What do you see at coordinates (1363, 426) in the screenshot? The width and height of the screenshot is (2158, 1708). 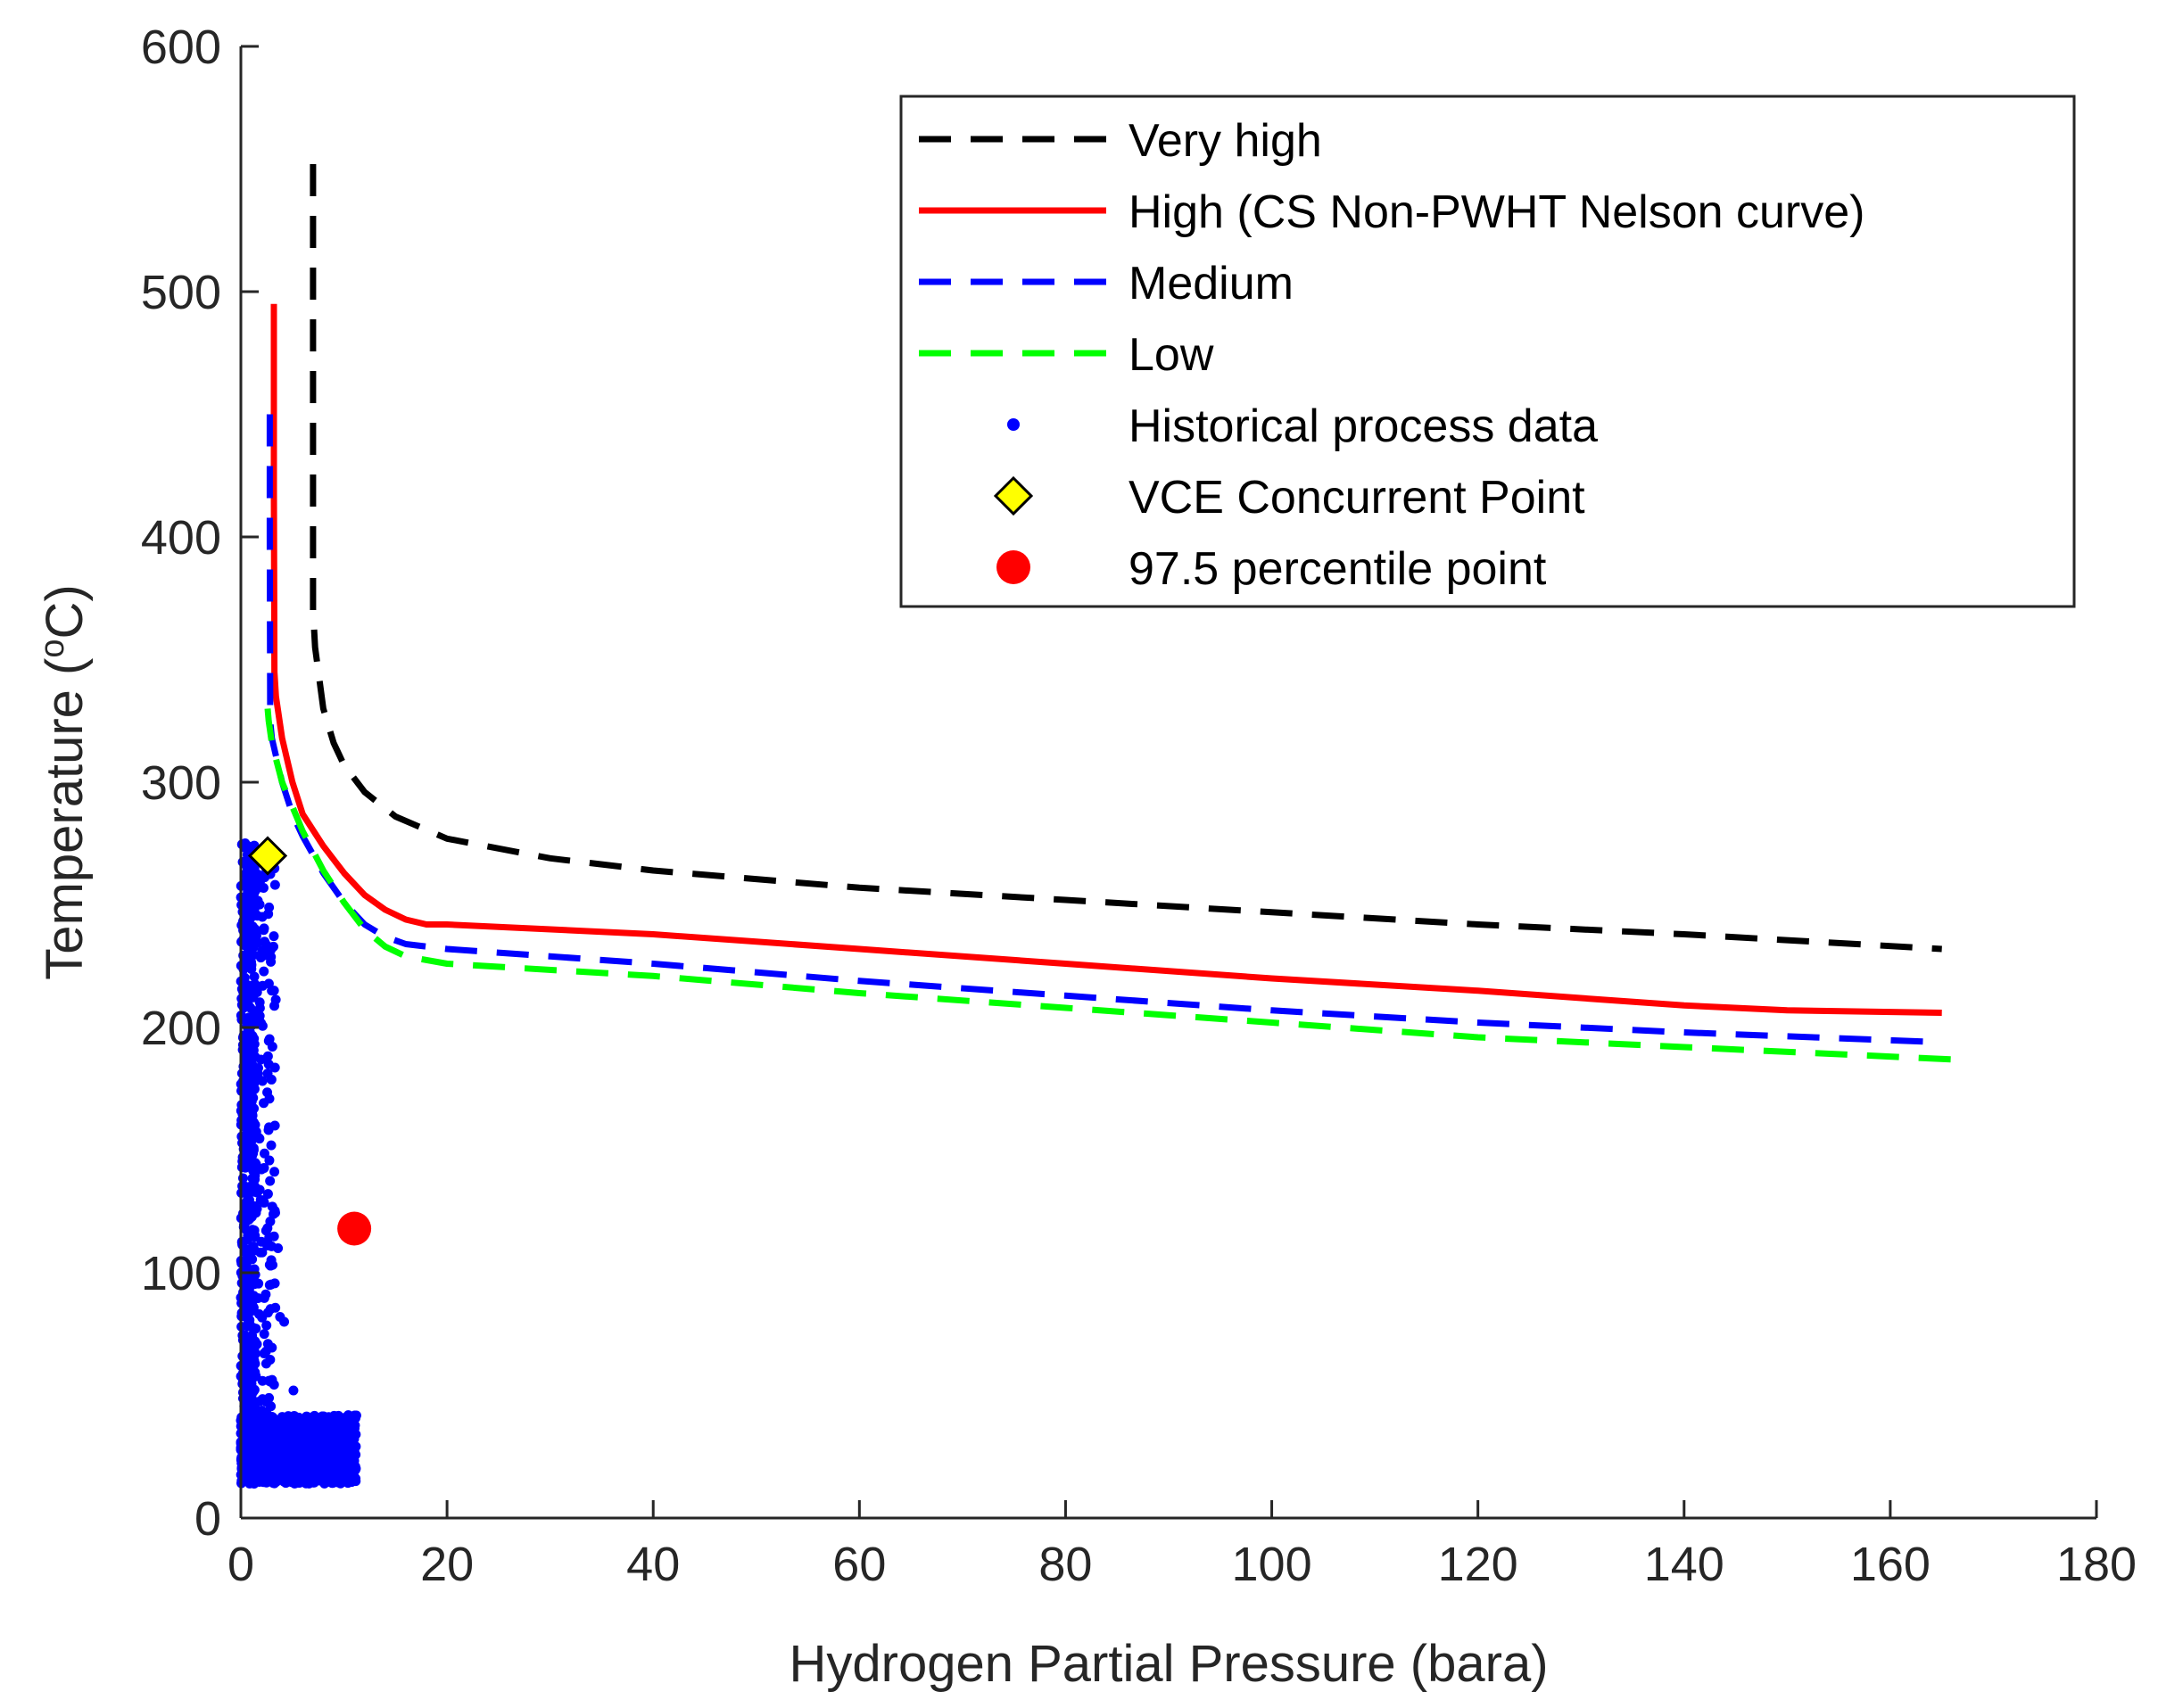 I see `legend-label-historical: Historical process data` at bounding box center [1363, 426].